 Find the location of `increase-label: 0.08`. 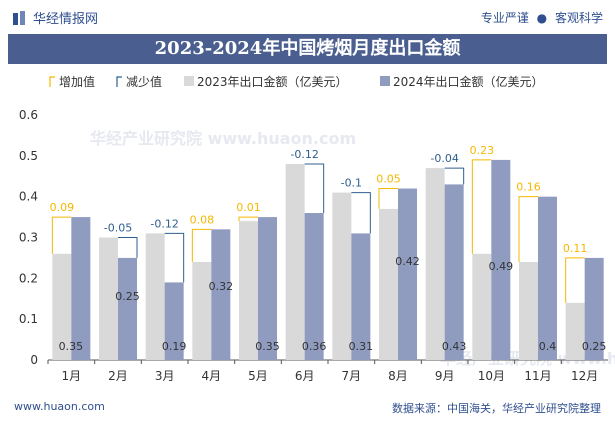

increase-label: 0.08 is located at coordinates (202, 219).